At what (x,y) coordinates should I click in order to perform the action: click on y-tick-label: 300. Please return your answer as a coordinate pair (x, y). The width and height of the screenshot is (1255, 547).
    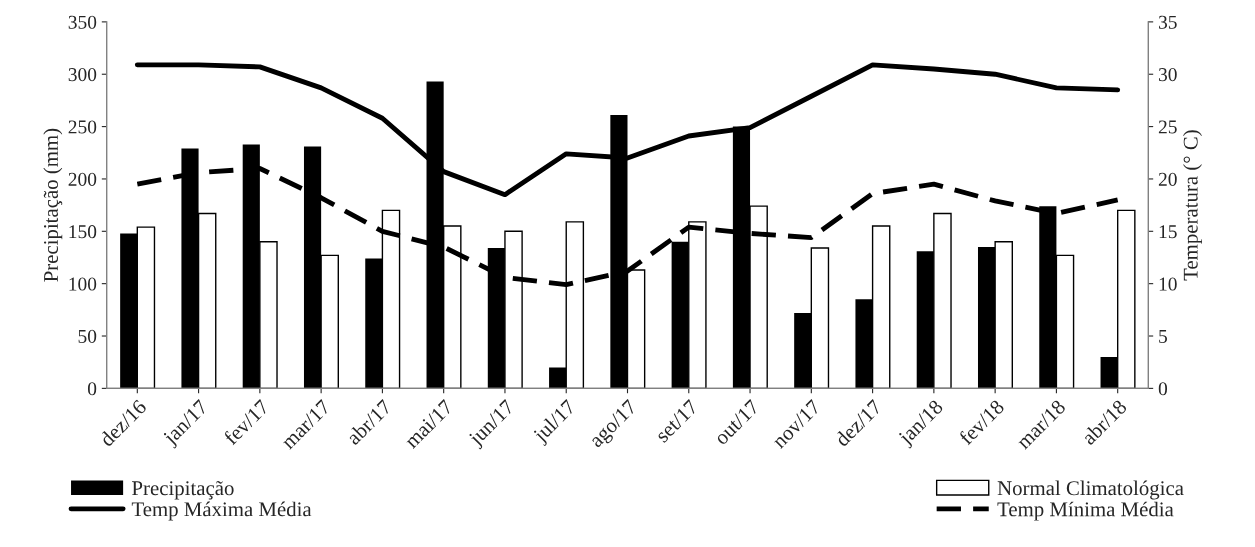
    Looking at the image, I should click on (82, 75).